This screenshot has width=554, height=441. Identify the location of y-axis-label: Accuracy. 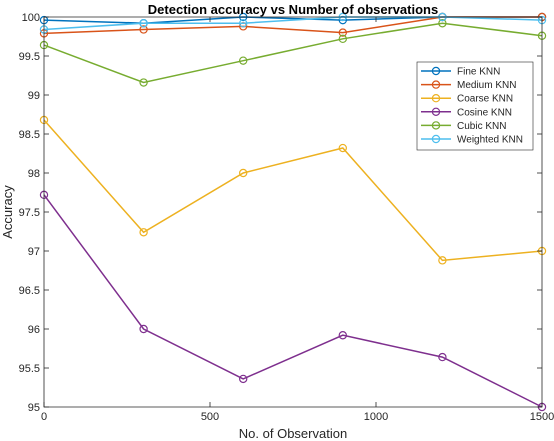
(7, 212).